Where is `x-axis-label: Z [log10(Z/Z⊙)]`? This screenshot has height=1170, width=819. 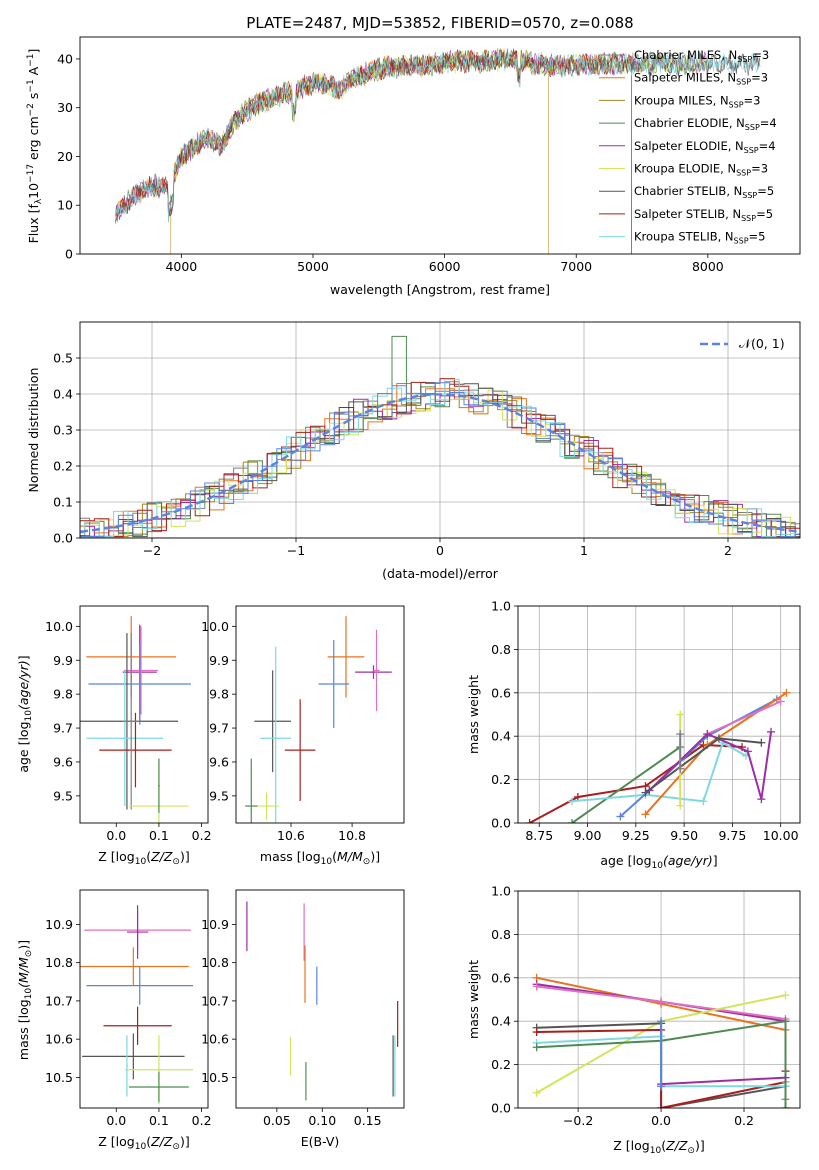
x-axis-label: Z [log10(Z/Z⊙)] is located at coordinates (143, 1143).